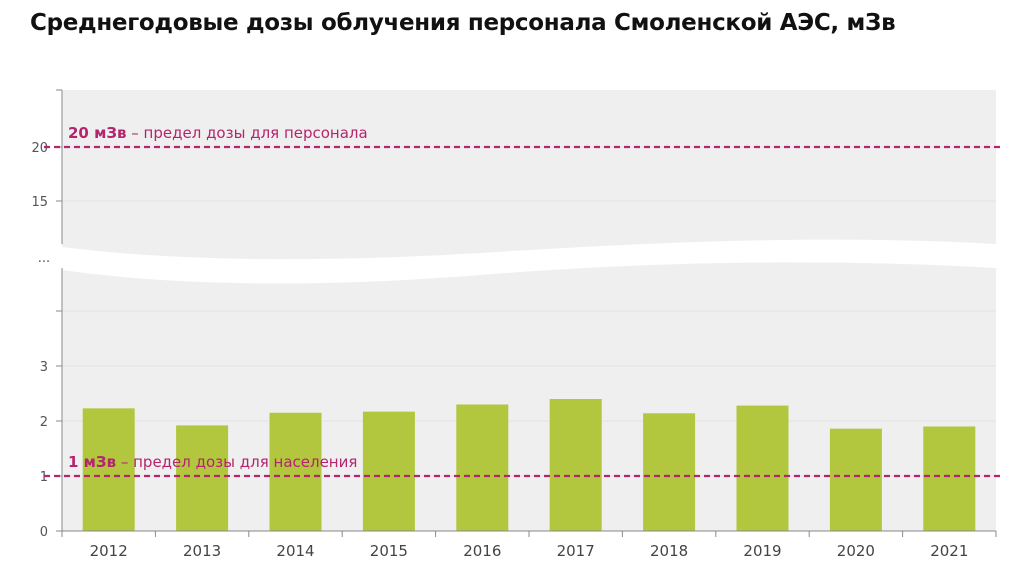 Image resolution: width=1024 pixels, height=576 pixels. Describe the element at coordinates (247, 133) in the screenshot. I see `reference-label-text: – предел дозы для персонала` at that location.